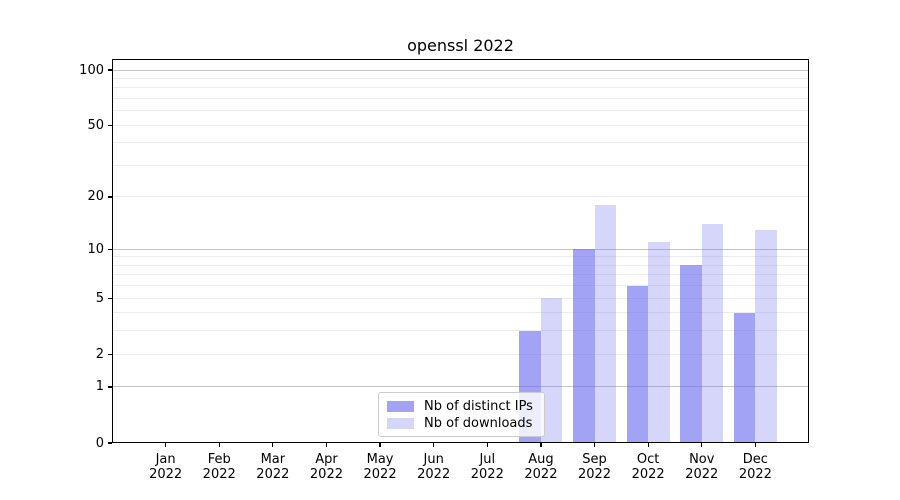 This screenshot has width=900, height=500. What do you see at coordinates (433, 459) in the screenshot?
I see `x-tick-month: Jun` at bounding box center [433, 459].